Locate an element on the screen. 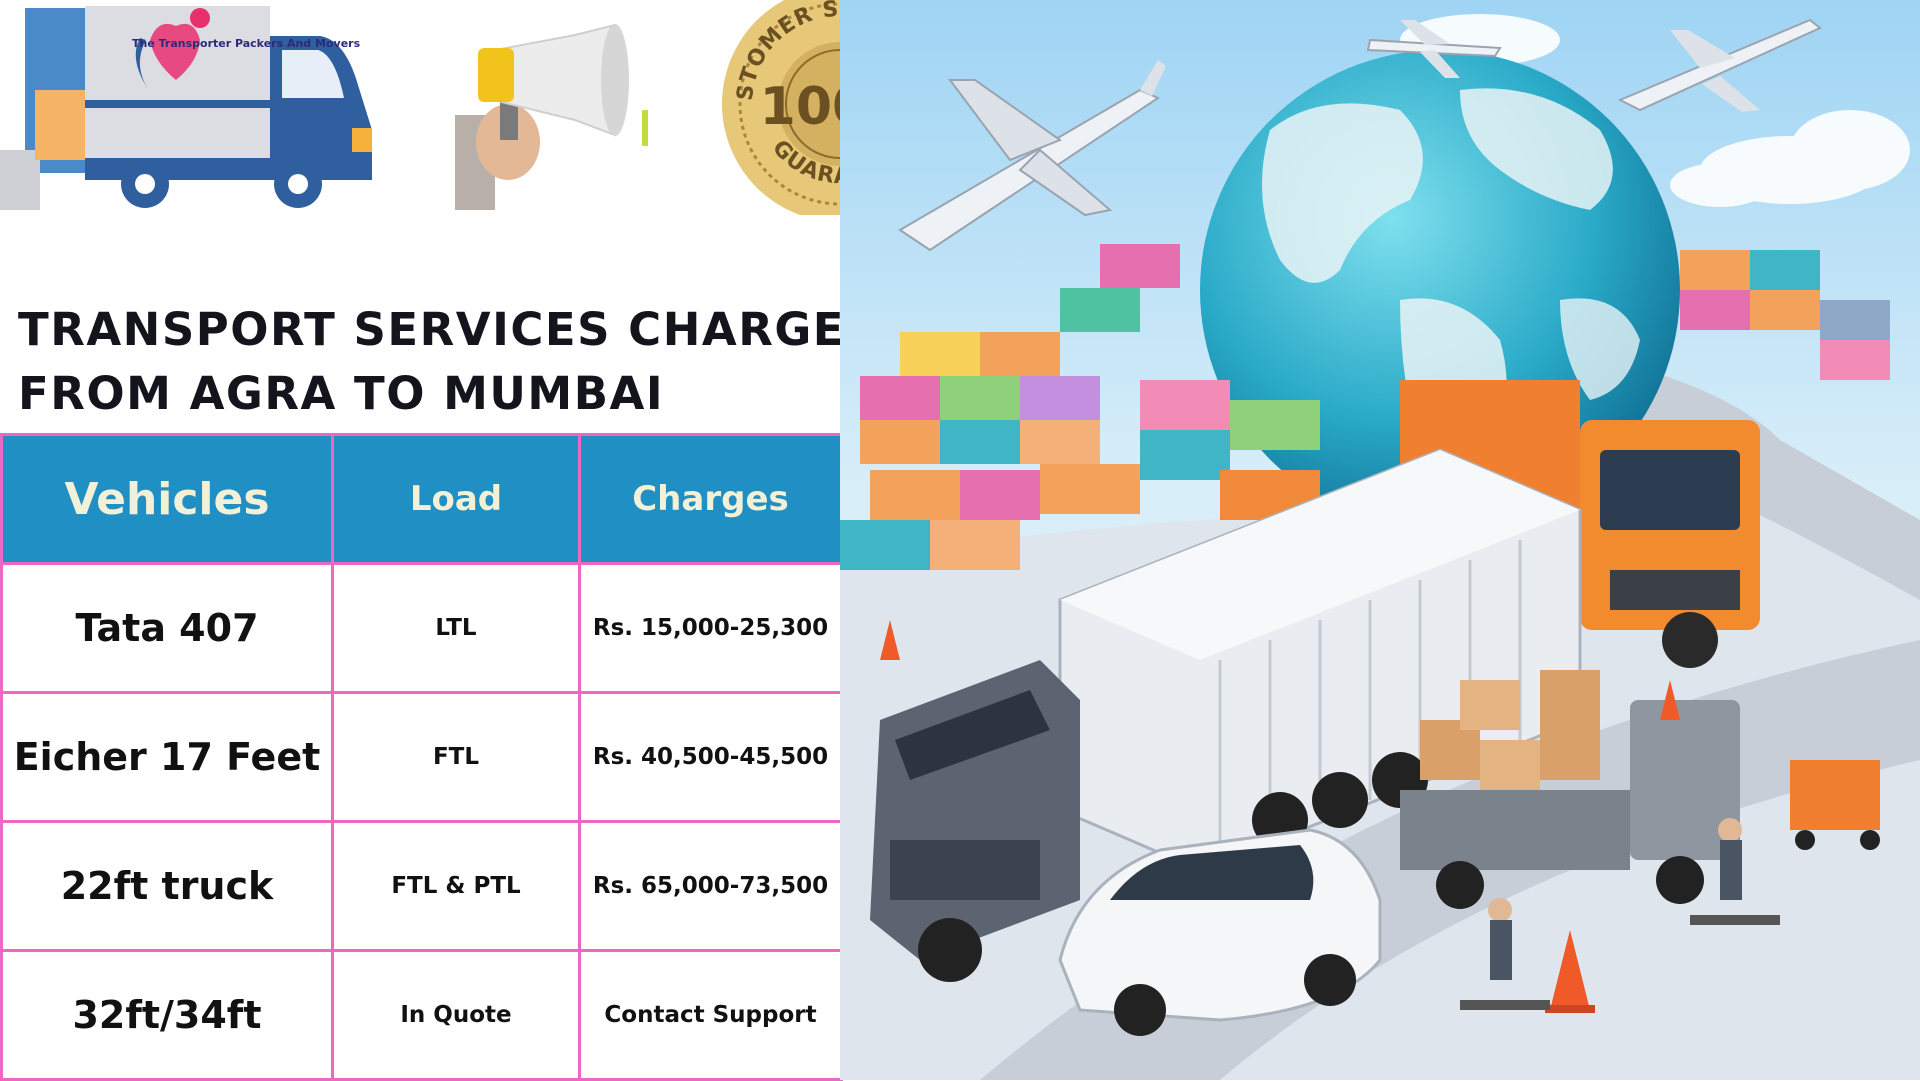 The width and height of the screenshot is (1920, 1081). load-cell: FTL & PTL is located at coordinates (456, 886).